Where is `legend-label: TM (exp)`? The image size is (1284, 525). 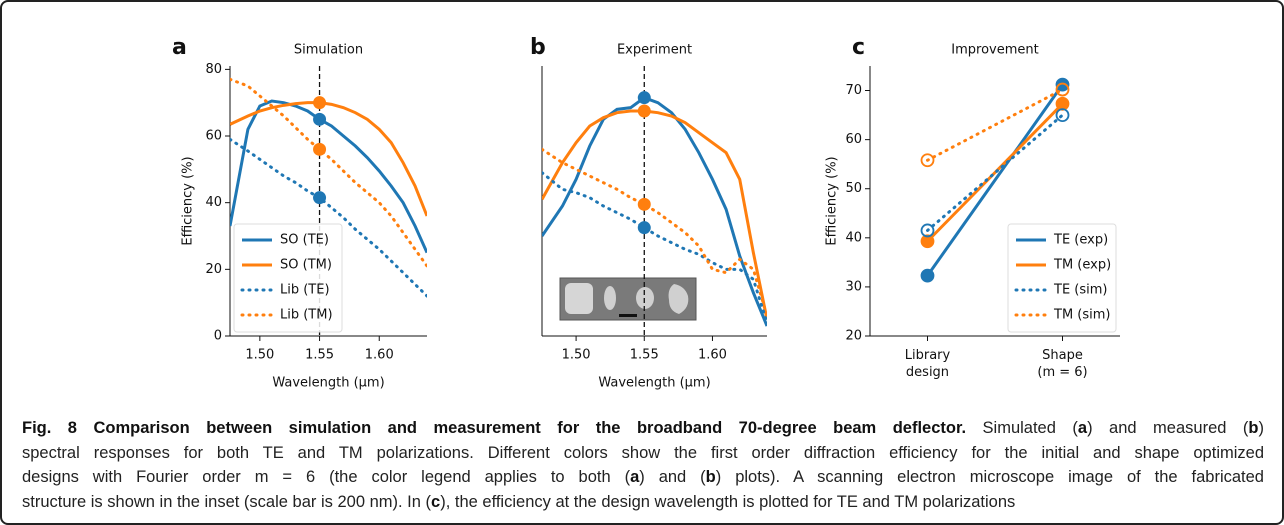
legend-label: TM (exp) is located at coordinates (1082, 265).